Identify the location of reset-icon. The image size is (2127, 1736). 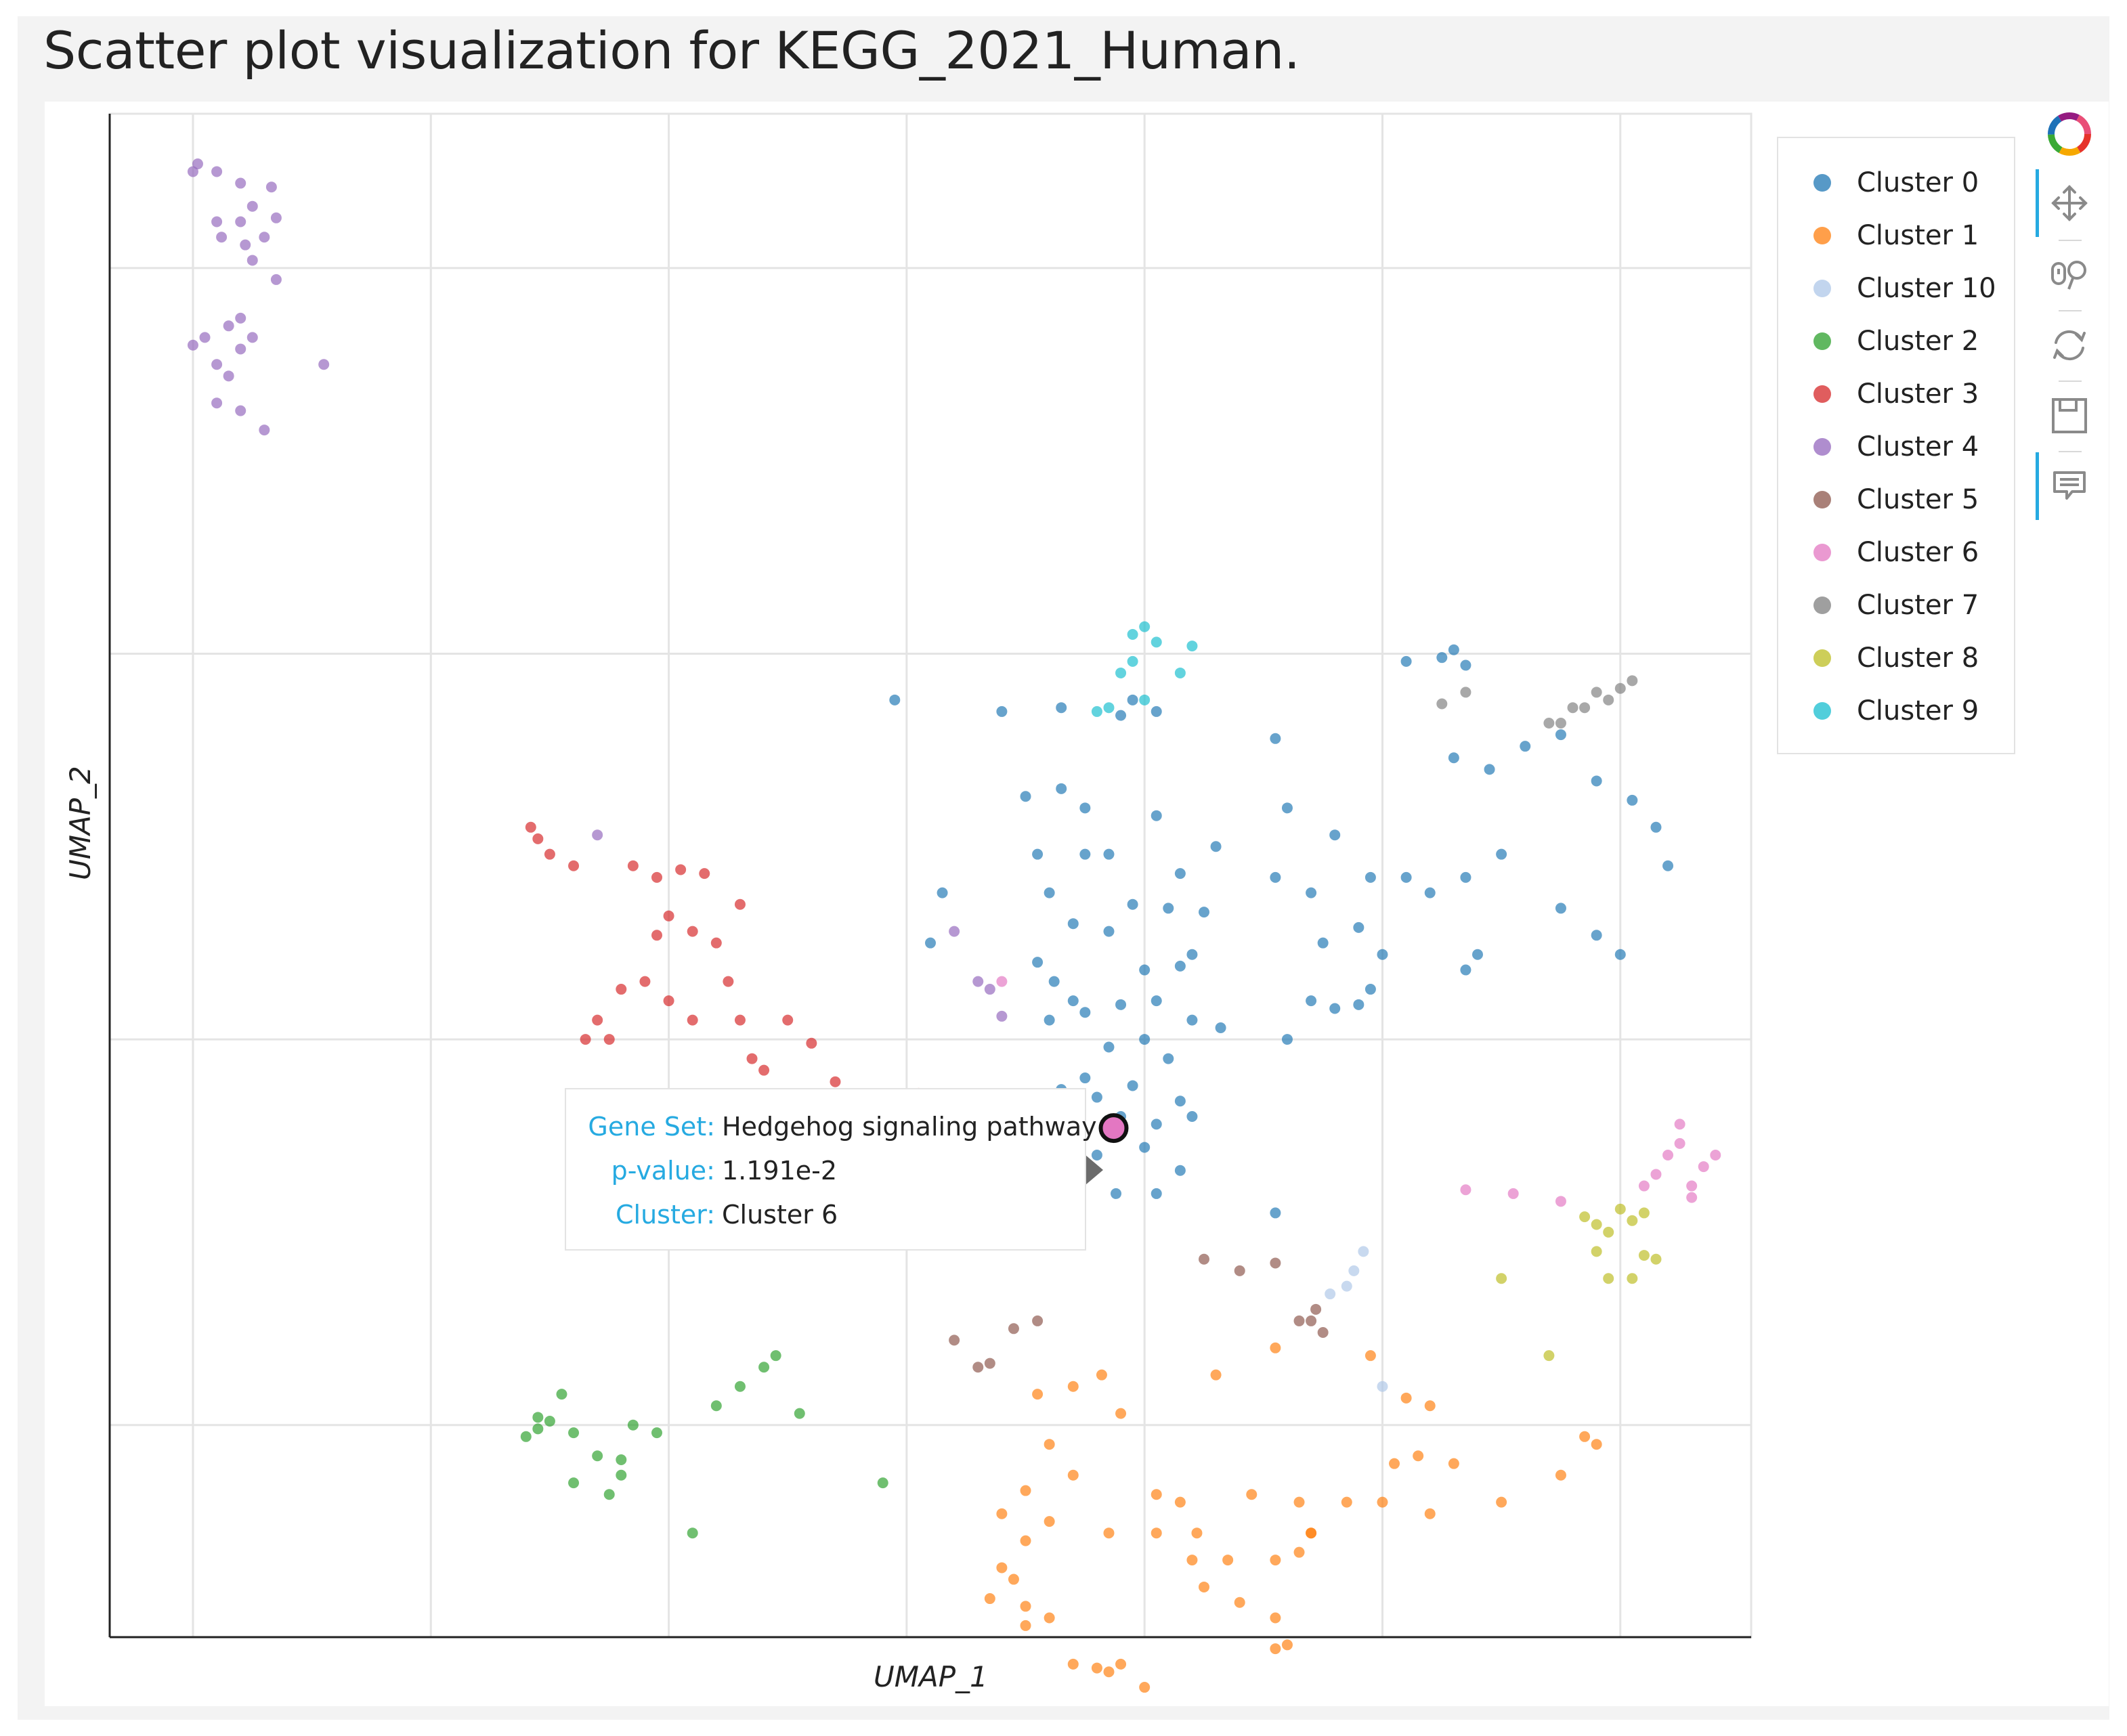
(2069, 345).